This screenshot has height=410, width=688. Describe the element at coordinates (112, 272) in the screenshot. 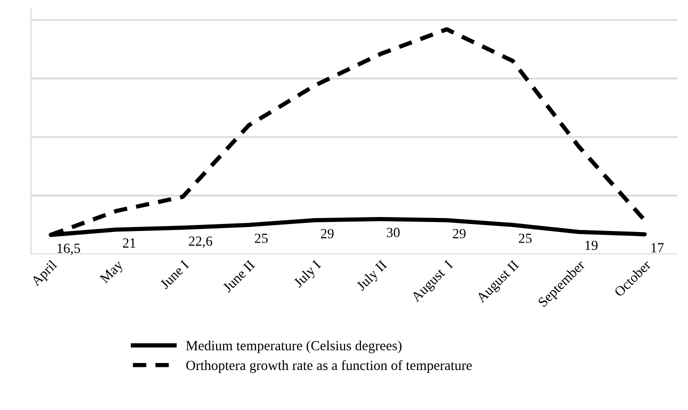

I see `x-tick-label: May` at that location.